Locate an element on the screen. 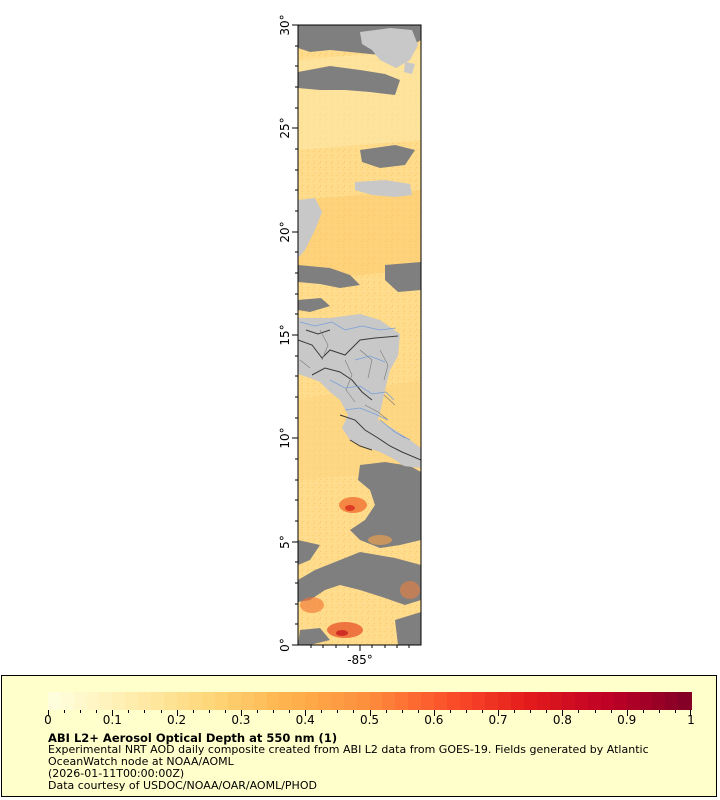 The image size is (720, 800). legend-date: (2026-01-11T00:00:00Z) is located at coordinates (116, 773).